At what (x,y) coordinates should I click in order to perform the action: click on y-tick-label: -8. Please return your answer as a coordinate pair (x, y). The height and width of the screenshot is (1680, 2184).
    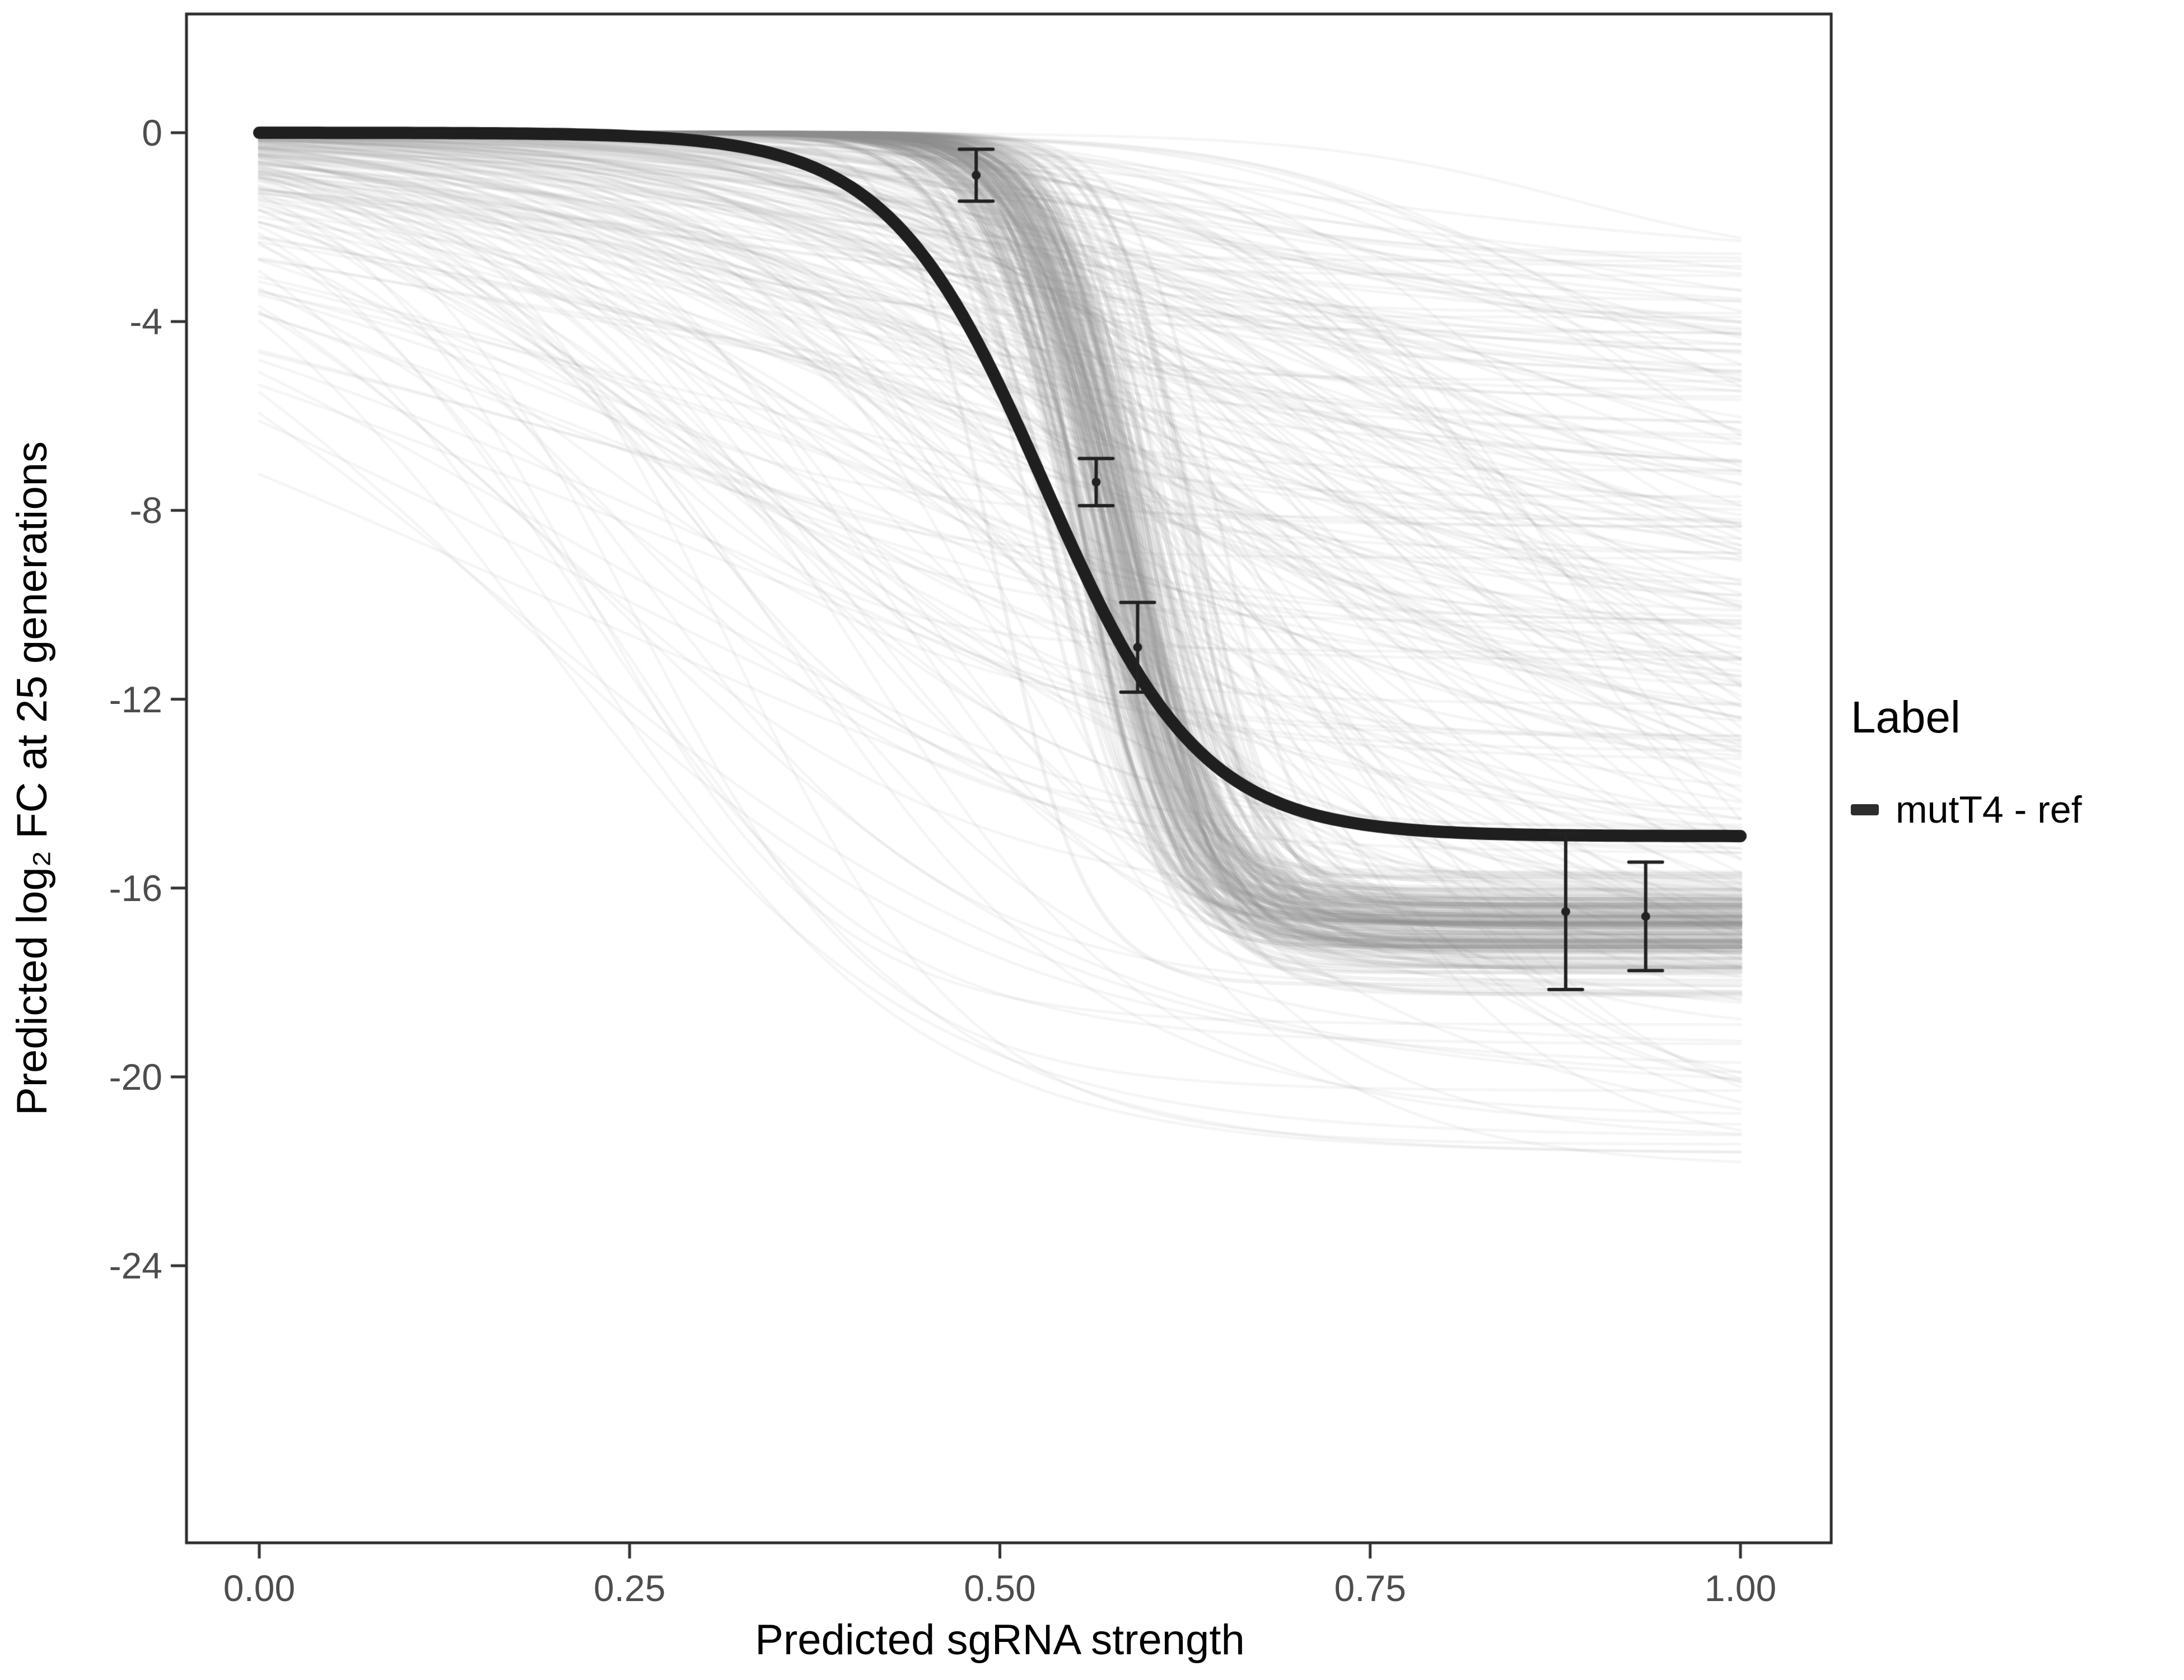
    Looking at the image, I should click on (146, 510).